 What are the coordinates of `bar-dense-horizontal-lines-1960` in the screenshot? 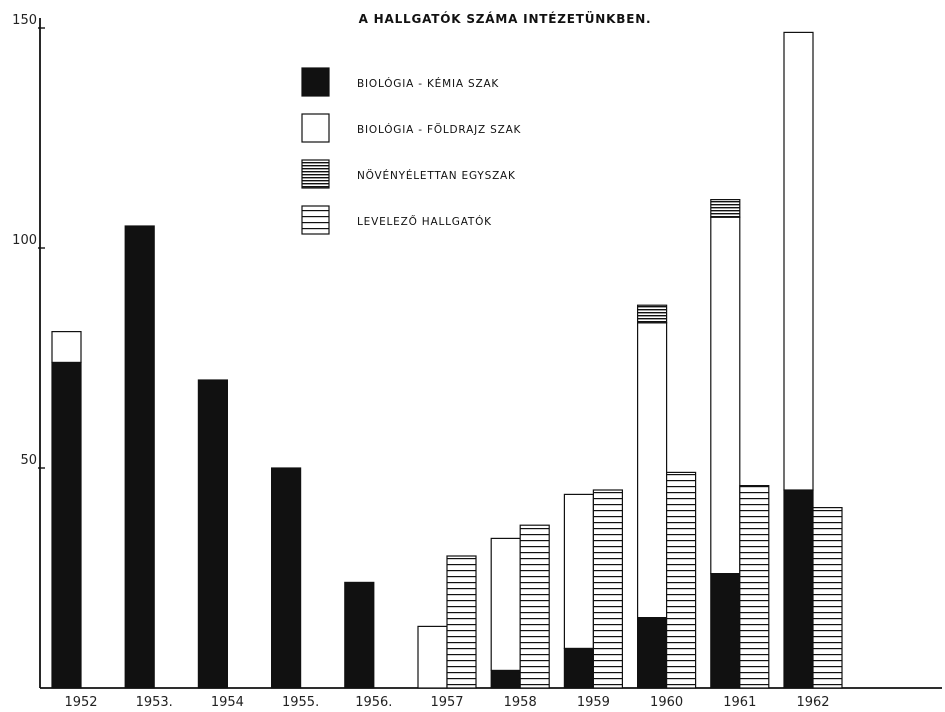 It's located at (652, 314).